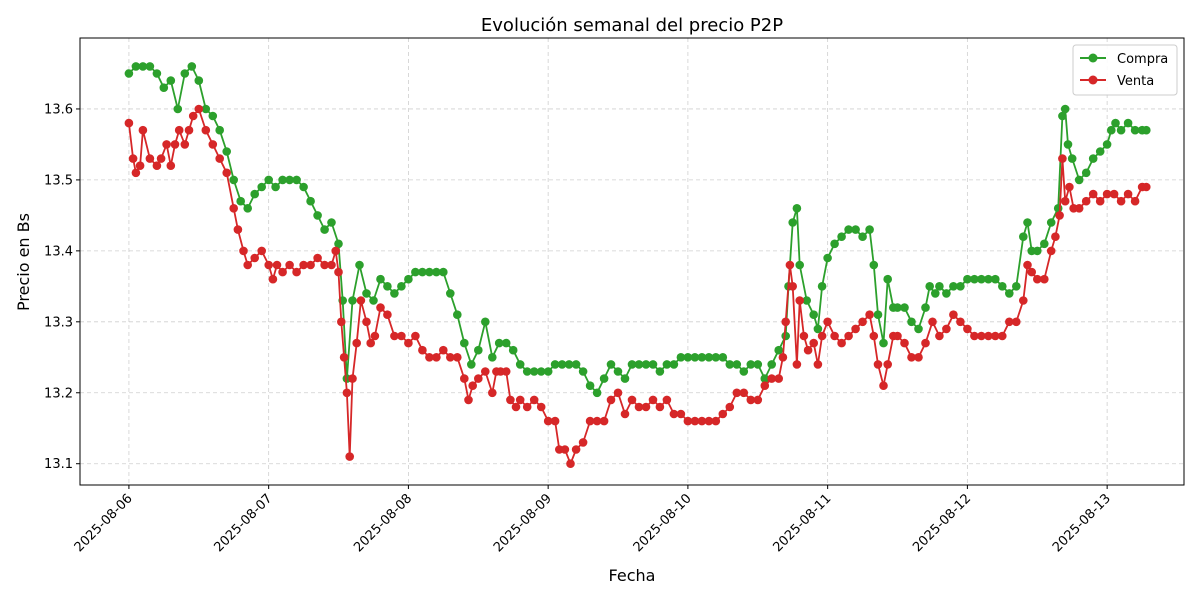 This screenshot has height=600, width=1200. What do you see at coordinates (1082, 523) in the screenshot?
I see `x-tick-label: 2025-08-13` at bounding box center [1082, 523].